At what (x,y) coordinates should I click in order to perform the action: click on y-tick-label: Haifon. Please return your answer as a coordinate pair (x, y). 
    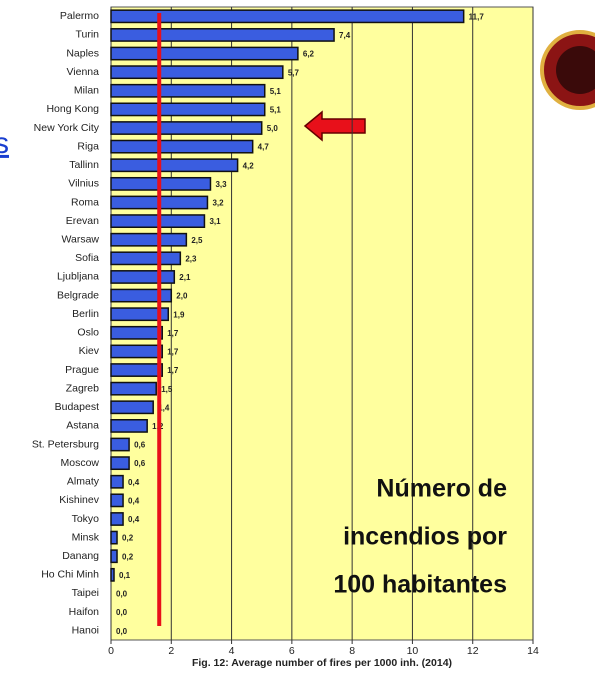
    Looking at the image, I should click on (84, 612).